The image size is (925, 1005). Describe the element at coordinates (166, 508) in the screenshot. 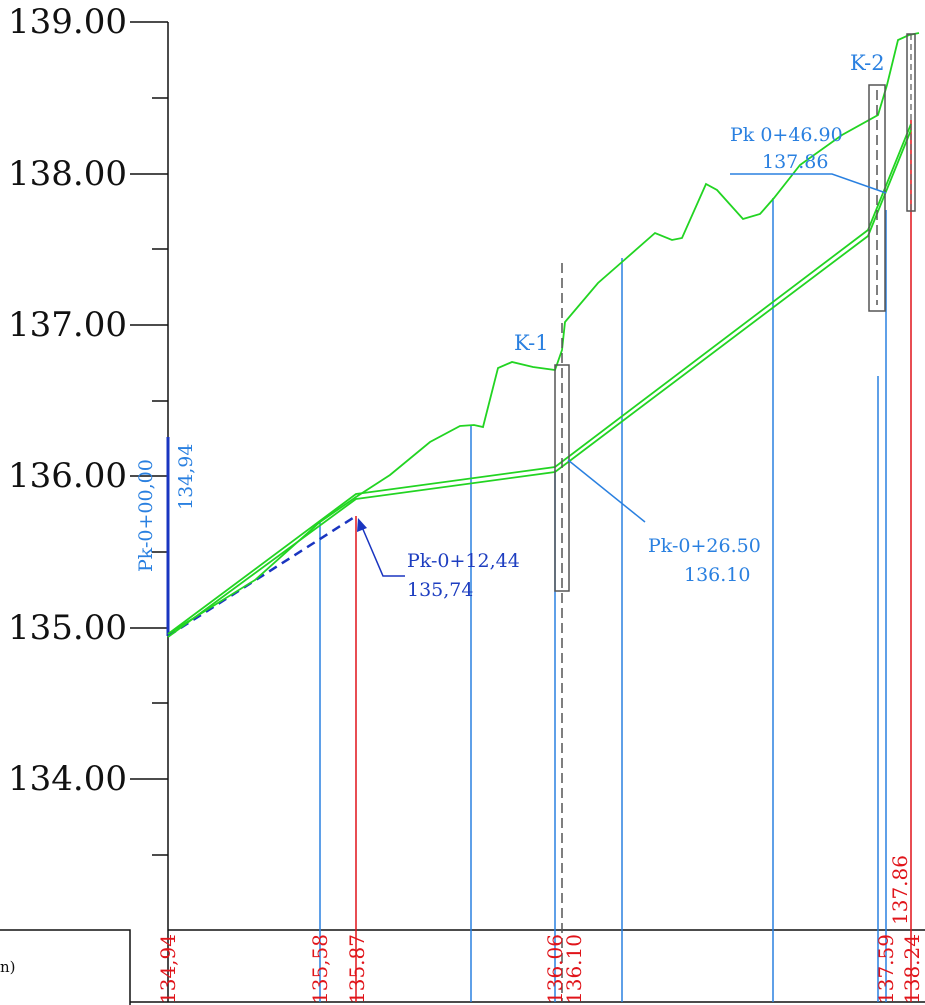

I see `start-callout: Pk-0+00,00 134,94` at that location.